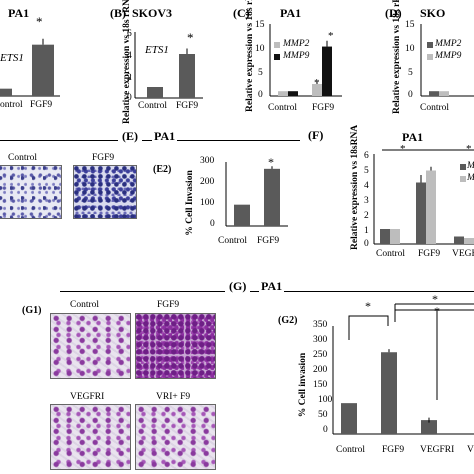 This screenshot has width=474, height=474. What do you see at coordinates (366, 171) in the screenshot?
I see `panel-f-ytick-5: 5` at bounding box center [366, 171].